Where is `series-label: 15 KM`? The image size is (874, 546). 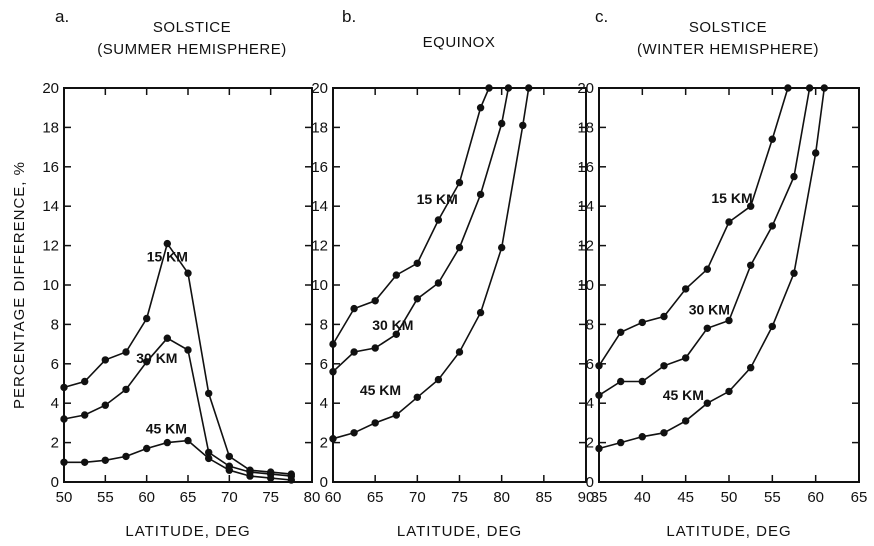 series-label: 15 KM is located at coordinates (437, 199).